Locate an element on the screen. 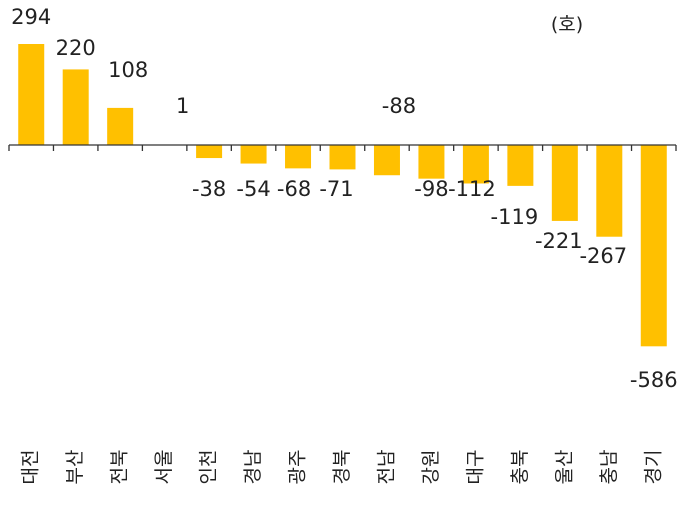 The image size is (682, 506). value-label: 1 is located at coordinates (182, 106).